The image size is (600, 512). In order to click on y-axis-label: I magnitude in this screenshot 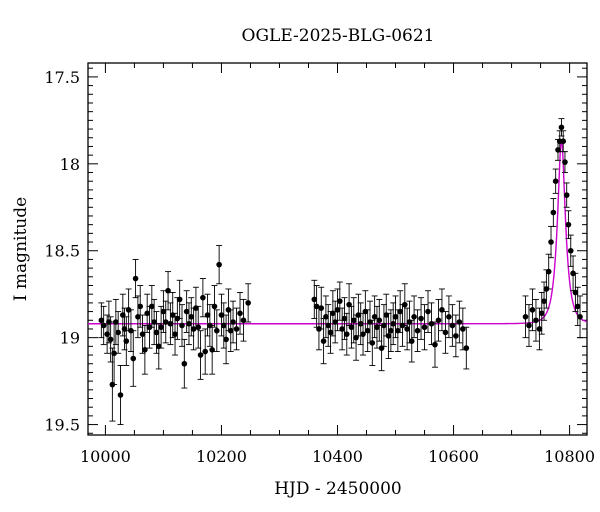, I will do `click(21, 249)`.